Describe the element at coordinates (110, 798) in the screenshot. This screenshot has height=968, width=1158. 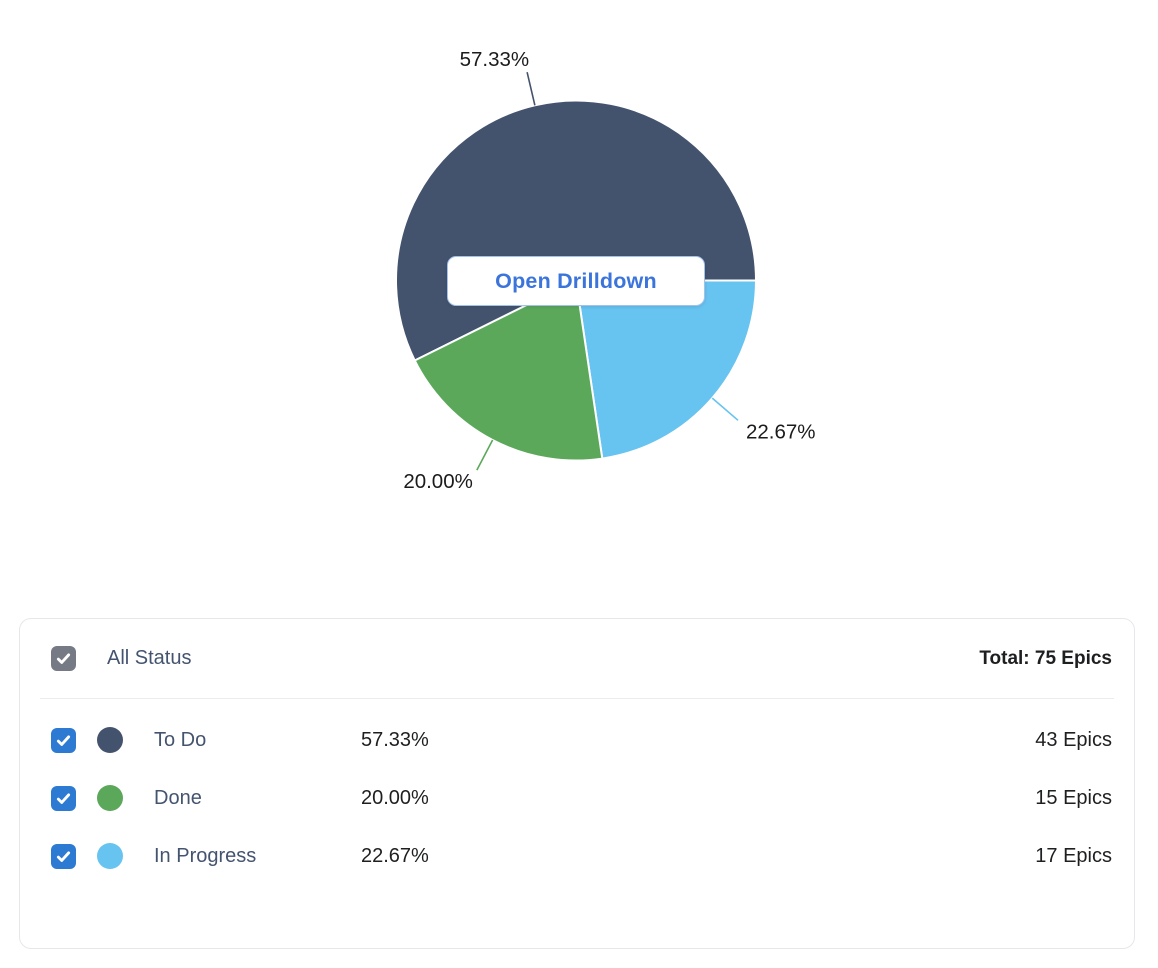
I see `done-color-dot` at that location.